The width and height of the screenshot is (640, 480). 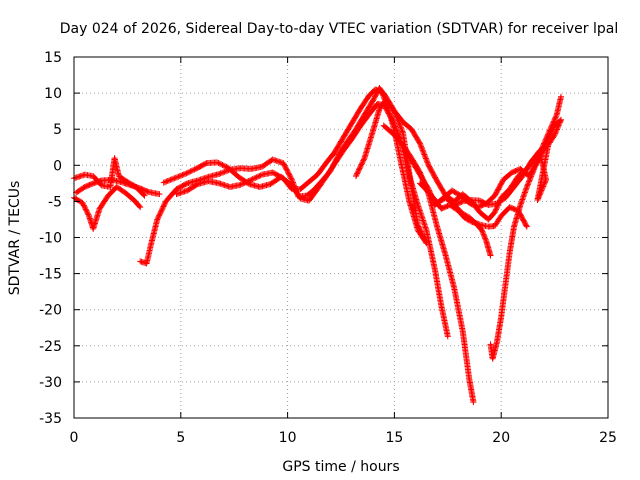 I want to click on y-tick-label: -5, so click(x=55, y=202).